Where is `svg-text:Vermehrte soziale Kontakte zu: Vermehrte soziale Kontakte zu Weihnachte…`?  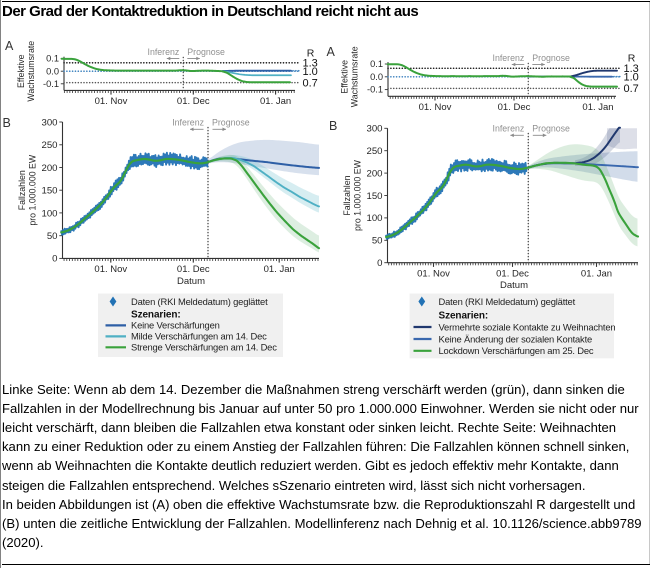
svg-text:Vermehrte soziale Kontakte zu: Vermehrte soziale Kontakte zu Weihnachte… is located at coordinates (527, 326).